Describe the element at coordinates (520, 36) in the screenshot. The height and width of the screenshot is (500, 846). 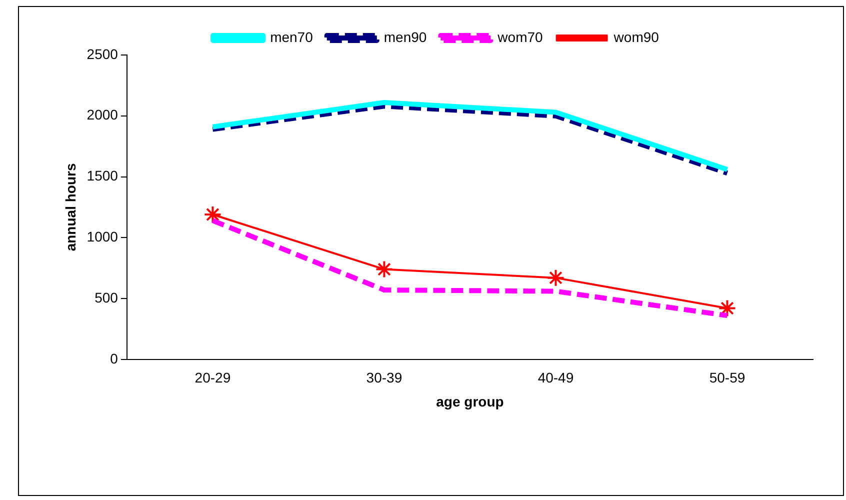
I see `legend-label: wom70` at that location.